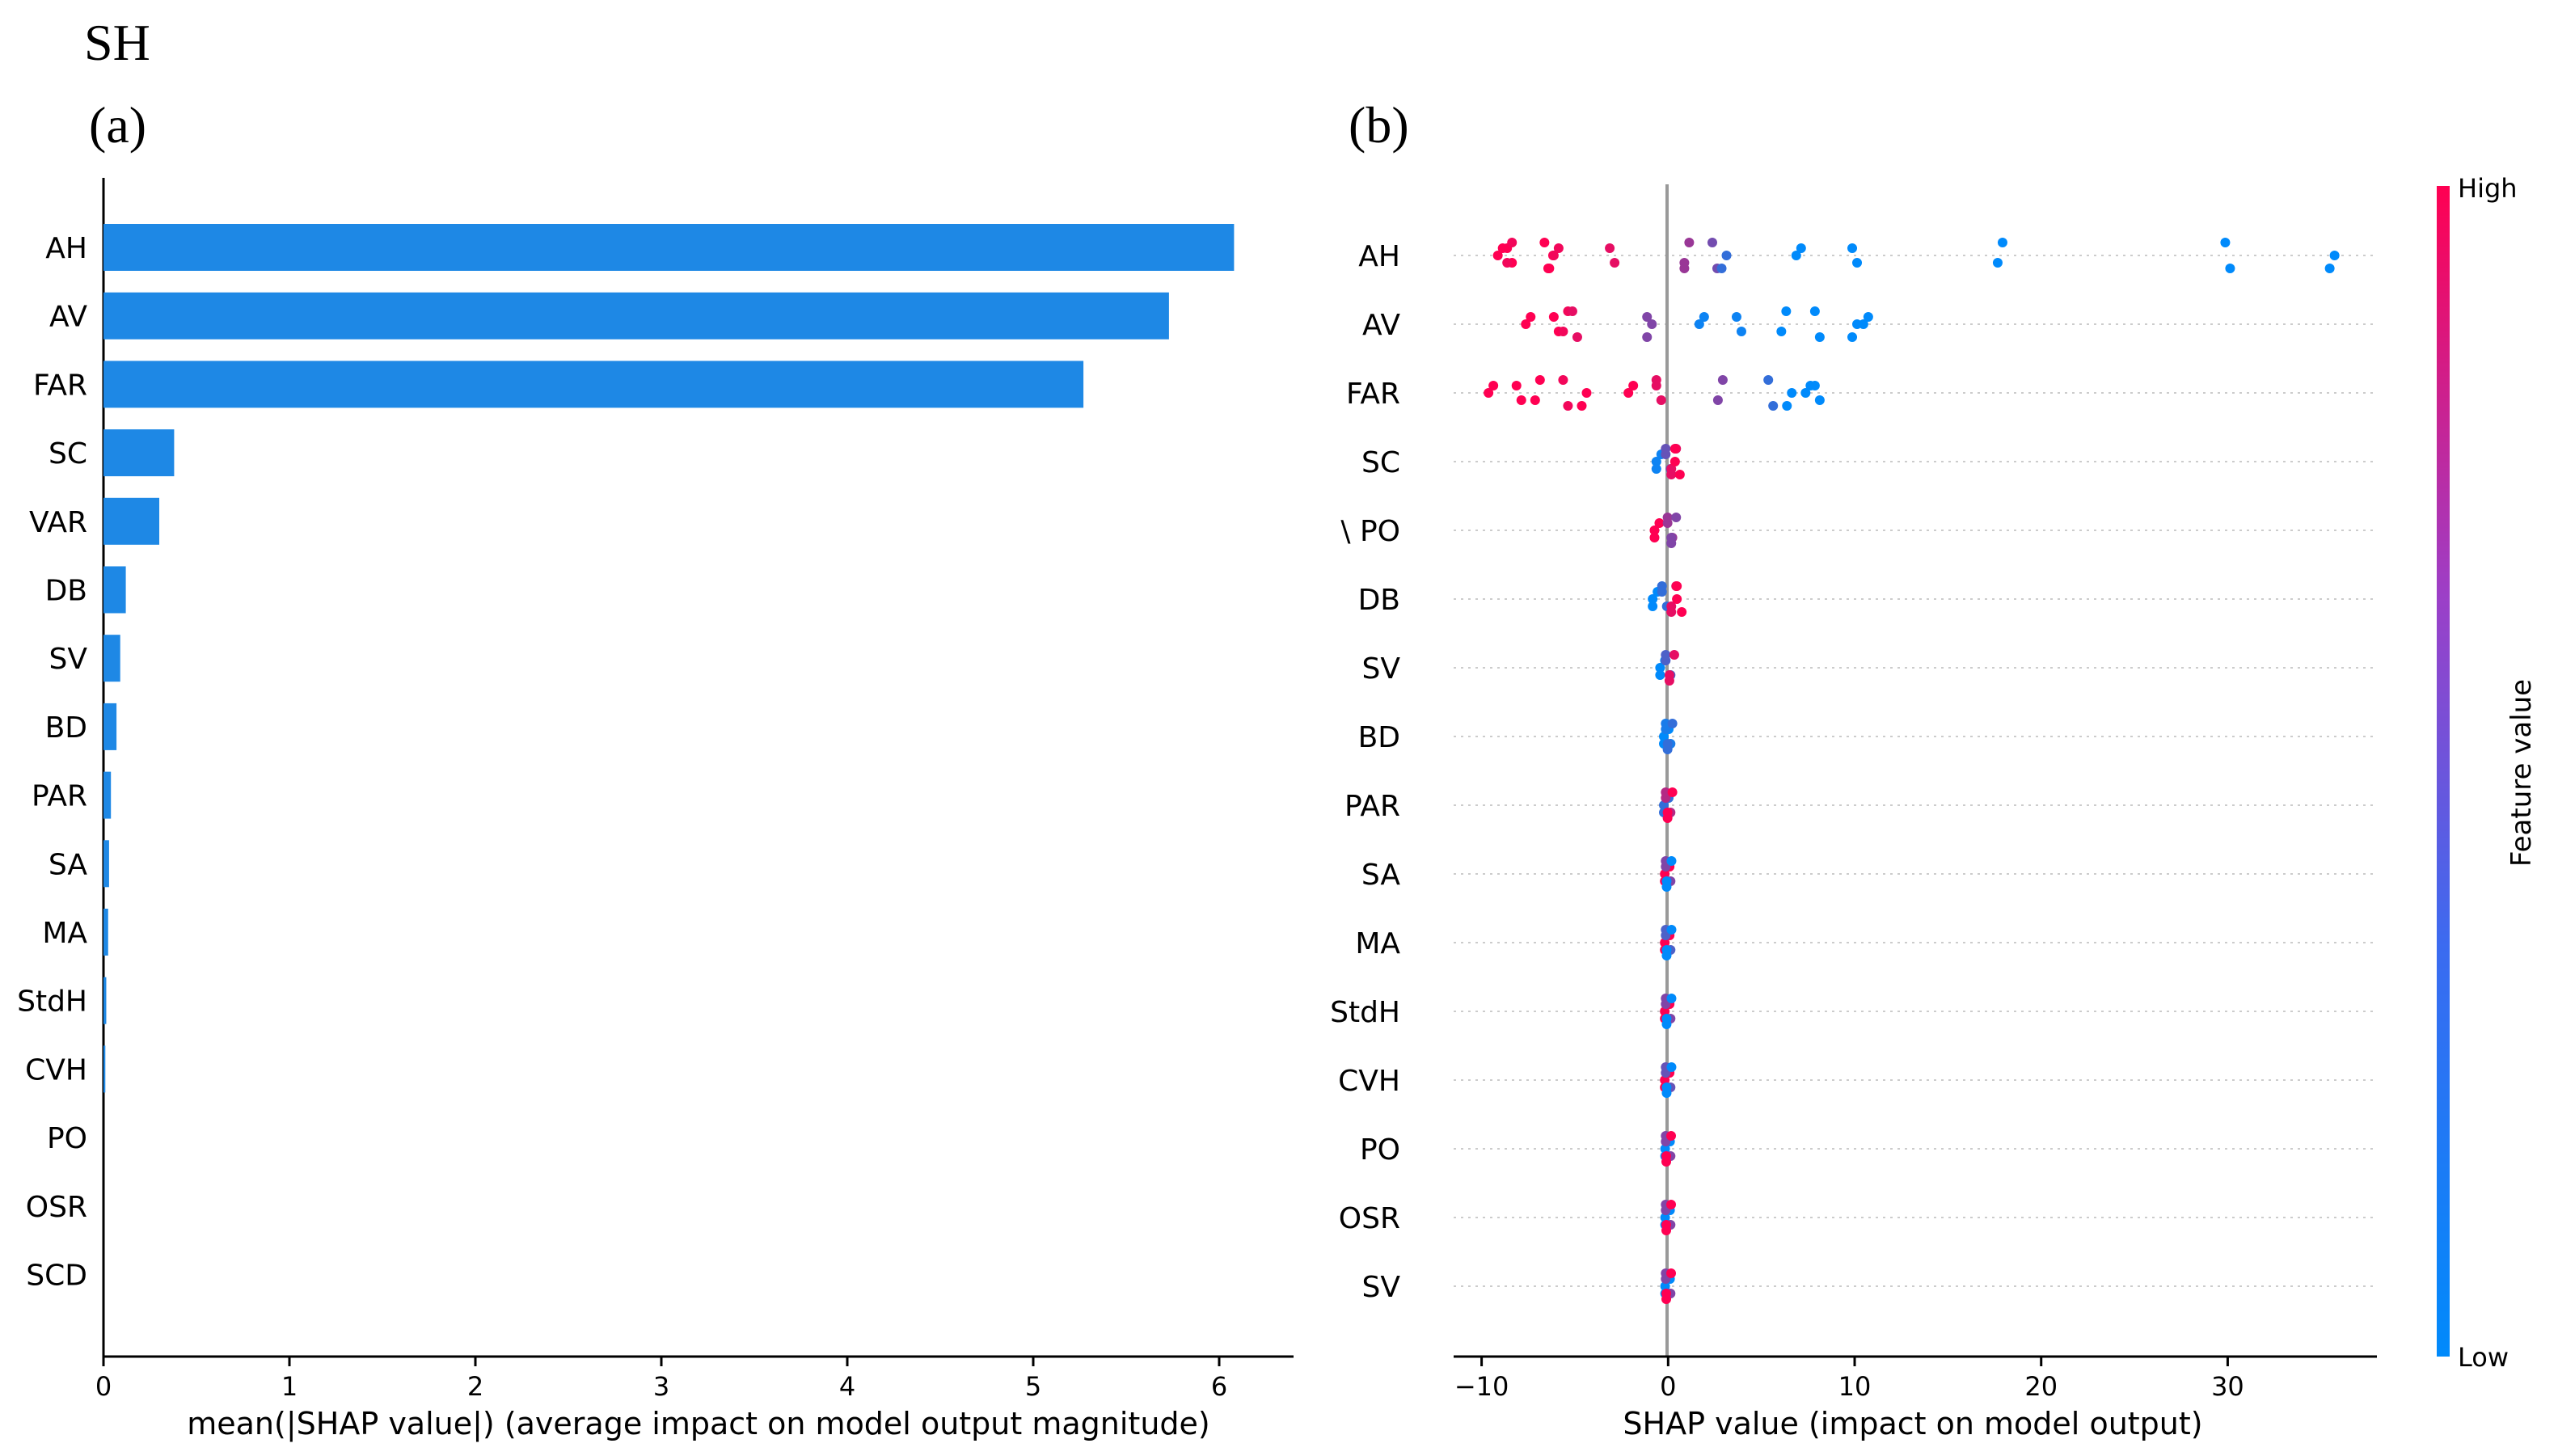  I want to click on bar-category-label: SV, so click(68, 659).